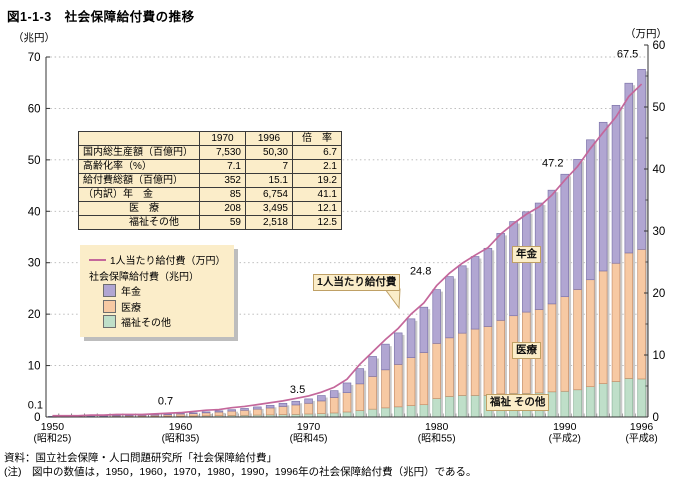 This screenshot has width=685, height=480. Describe the element at coordinates (317, 222) in the screenshot. I see `table-cell: 12.5` at that location.